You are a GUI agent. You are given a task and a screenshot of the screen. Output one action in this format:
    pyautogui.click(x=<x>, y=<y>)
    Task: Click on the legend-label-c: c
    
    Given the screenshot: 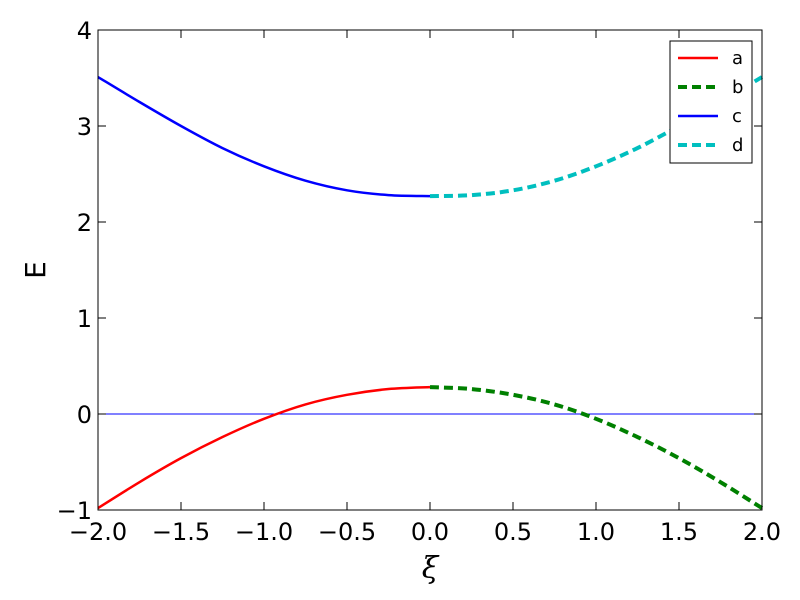 What is the action you would take?
    pyautogui.click(x=737, y=116)
    